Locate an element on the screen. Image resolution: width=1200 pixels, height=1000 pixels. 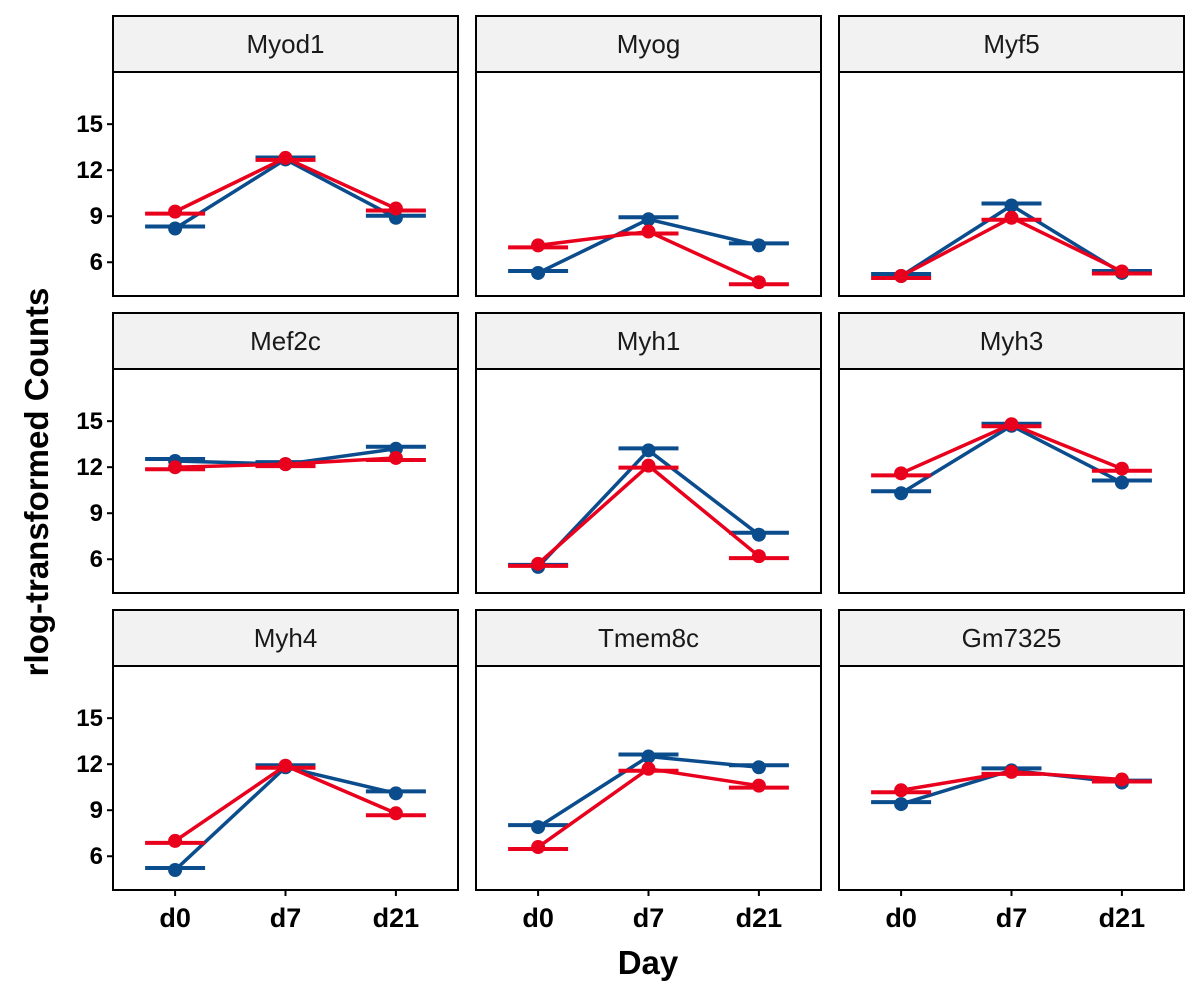
facet-panel-myog: Myog is located at coordinates (648, 156).